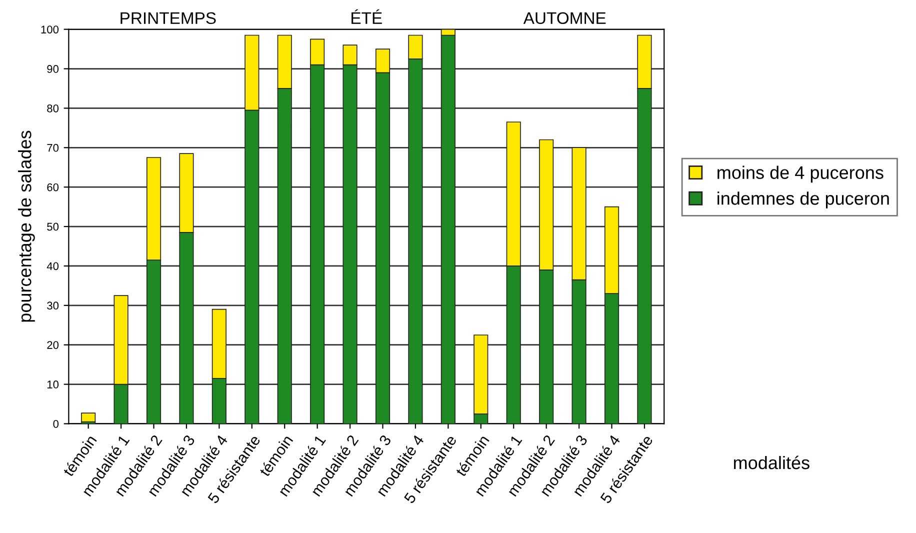 This screenshot has width=916, height=533. I want to click on y-tick-label: 100, so click(50, 30).